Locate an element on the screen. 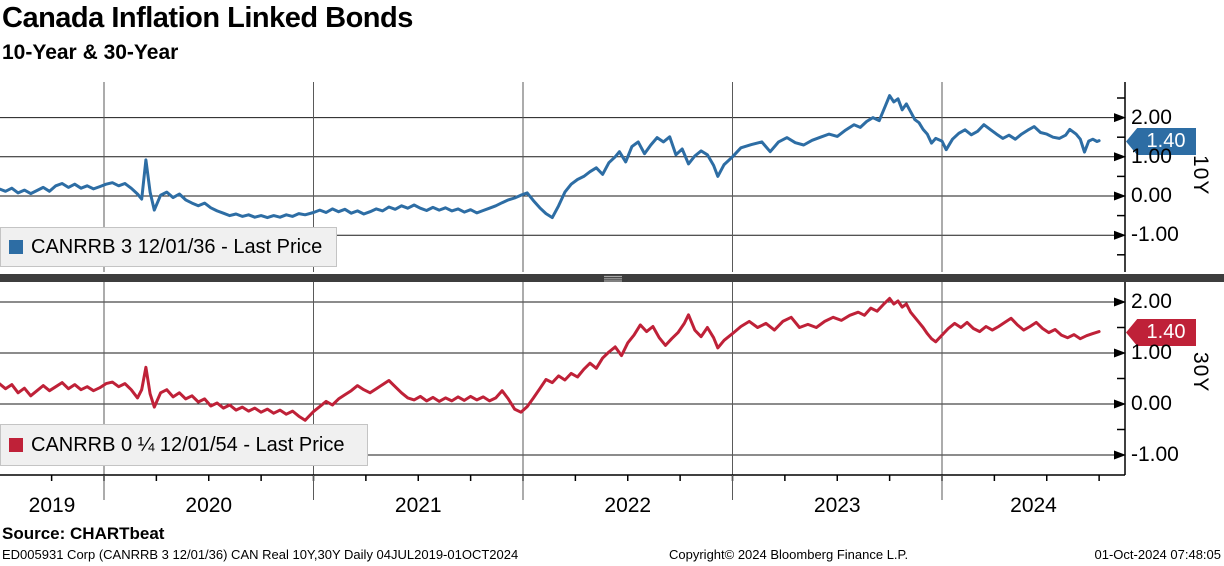 This screenshot has height=566, width=1224. page-subtitle: 10-Year & 30-Year is located at coordinates (90, 52).